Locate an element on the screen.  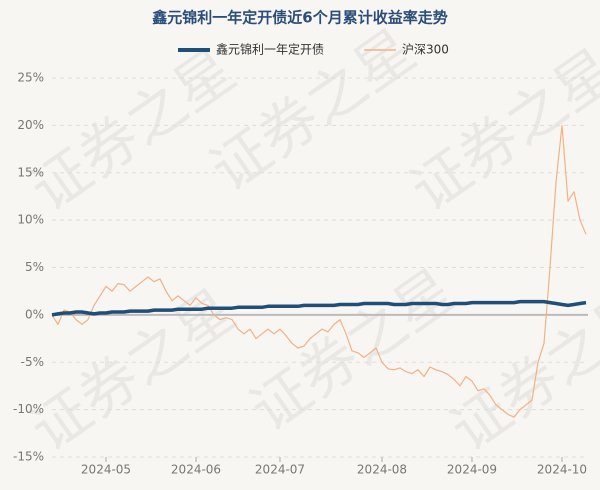
y-tick-label: 5% is located at coordinates (34, 267).